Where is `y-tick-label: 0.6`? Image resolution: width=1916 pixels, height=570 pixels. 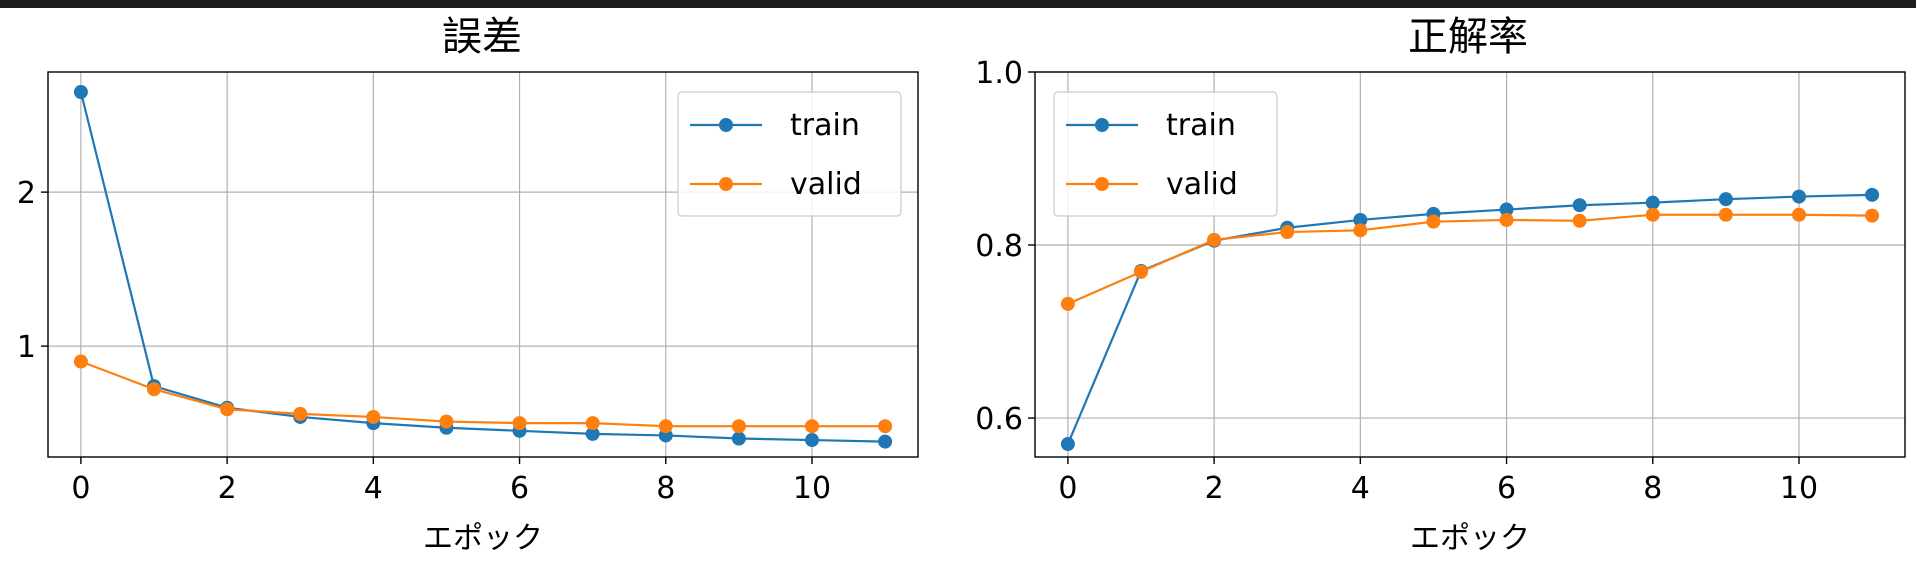 y-tick-label: 0.6 is located at coordinates (999, 419).